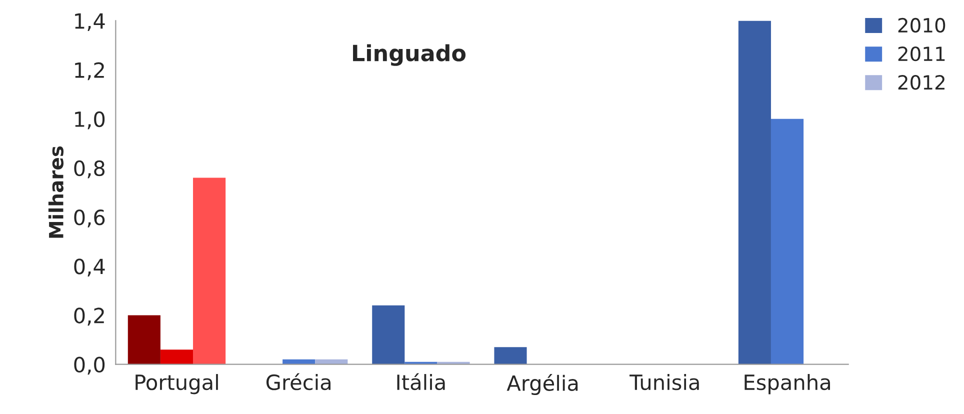 Image resolution: width=964 pixels, height=414 pixels. What do you see at coordinates (89, 219) in the screenshot?
I see `y-tick-label: 0,6` at bounding box center [89, 219].